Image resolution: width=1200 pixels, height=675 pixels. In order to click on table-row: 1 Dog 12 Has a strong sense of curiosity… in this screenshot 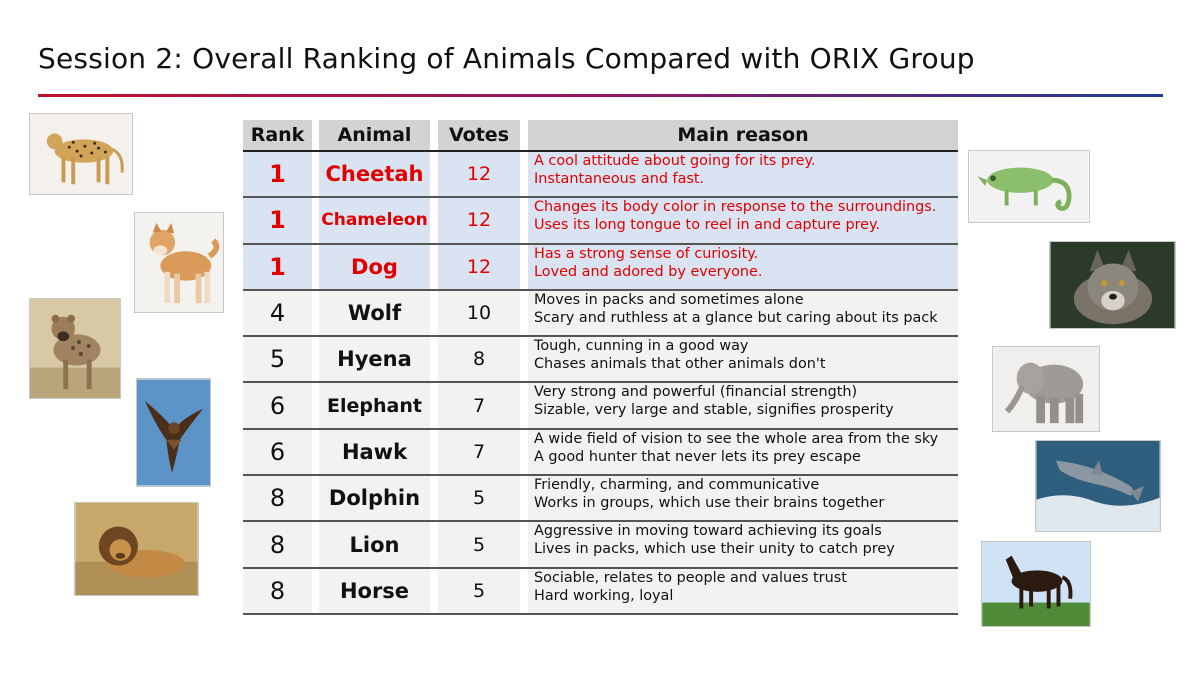, I will do `click(600, 267)`.